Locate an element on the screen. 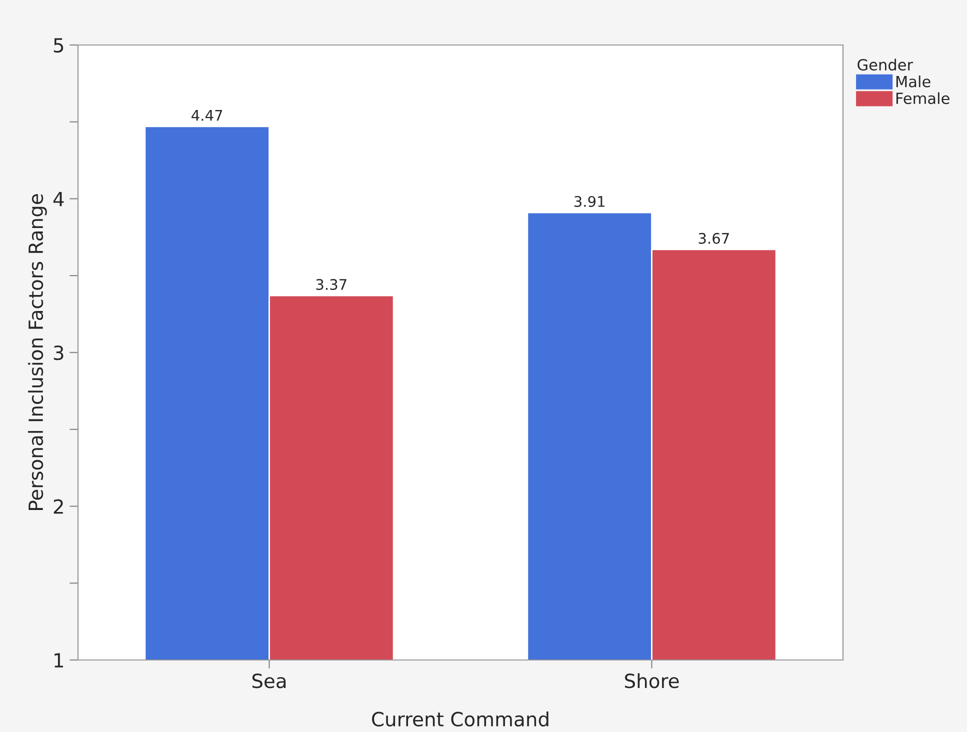 The image size is (967, 732). y-tick-label: 3 is located at coordinates (59, 352).